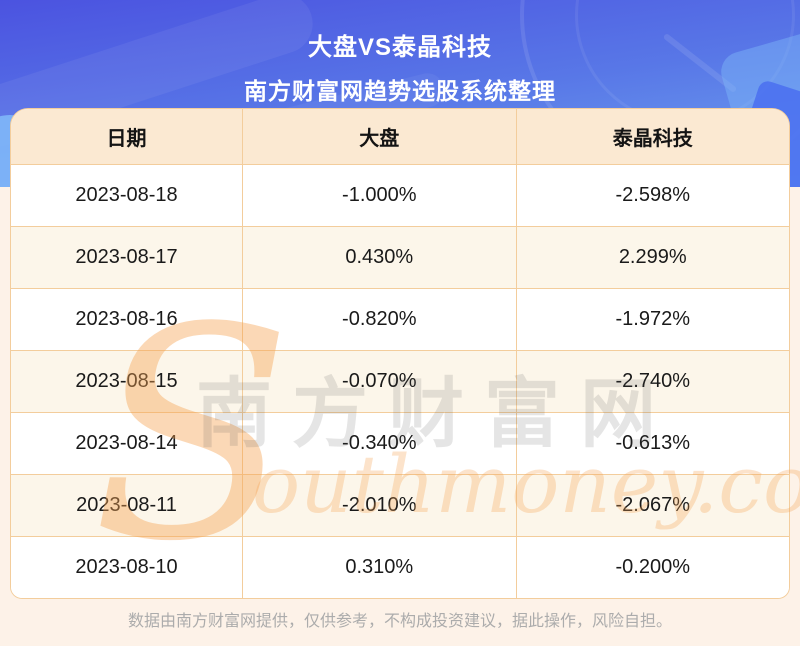  I want to click on table-header-row: 日期 大盘 泰晶科技, so click(400, 136).